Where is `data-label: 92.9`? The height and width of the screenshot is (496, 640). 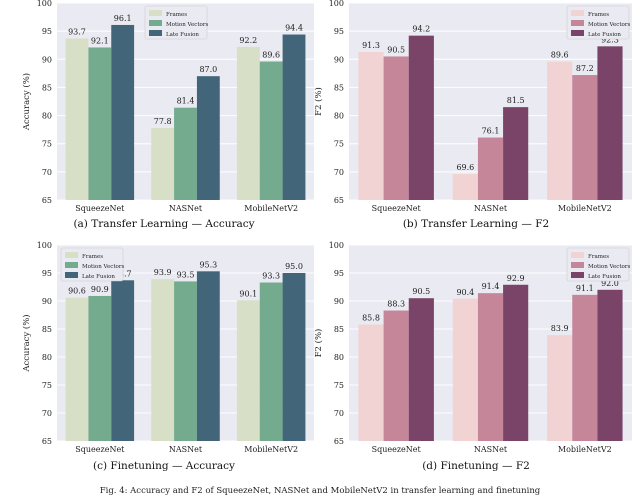 data-label: 92.9 is located at coordinates (516, 278).